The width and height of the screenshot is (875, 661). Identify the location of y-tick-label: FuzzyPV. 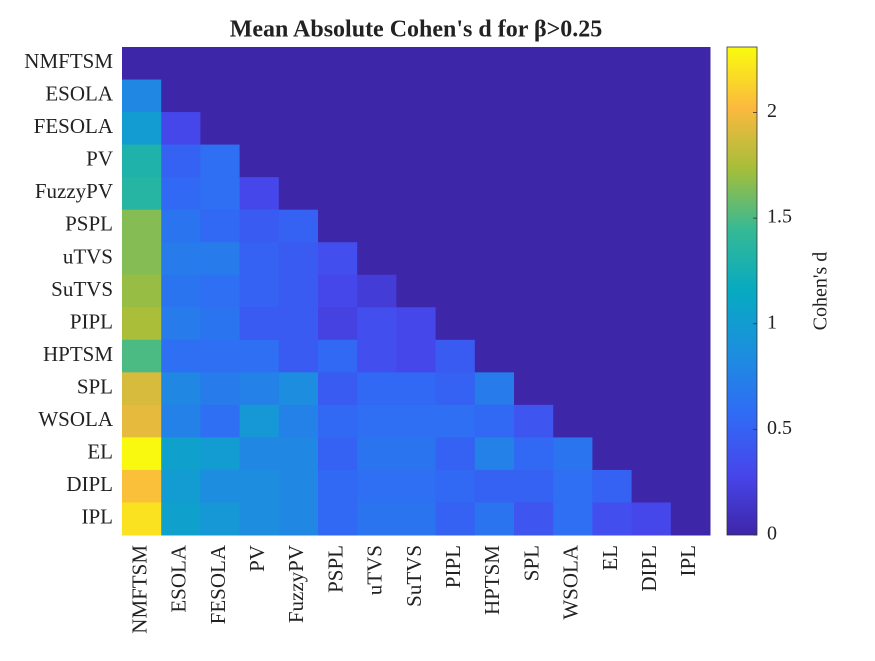
(74, 191).